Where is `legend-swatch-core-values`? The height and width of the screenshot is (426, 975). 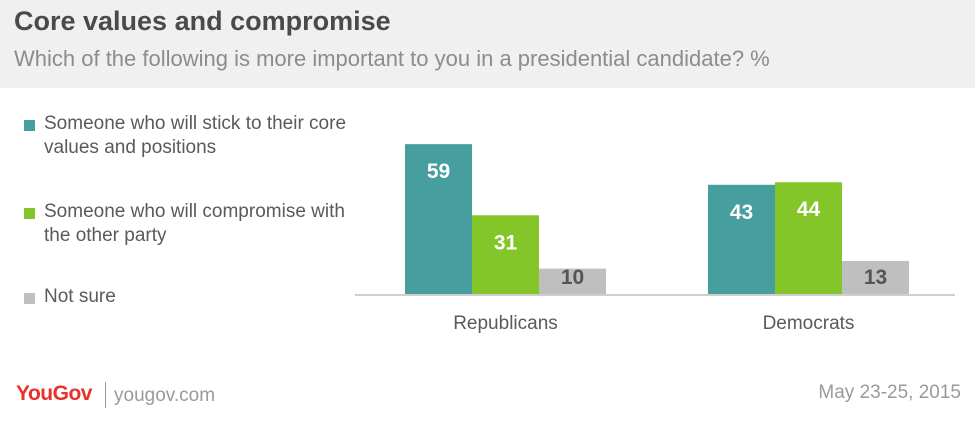
legend-swatch-core-values is located at coordinates (29, 125).